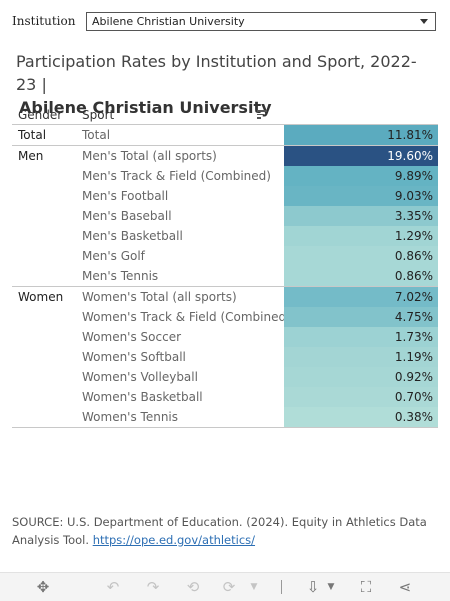 The height and width of the screenshot is (601, 450). I want to click on value-cell: 4.75%, so click(361, 317).